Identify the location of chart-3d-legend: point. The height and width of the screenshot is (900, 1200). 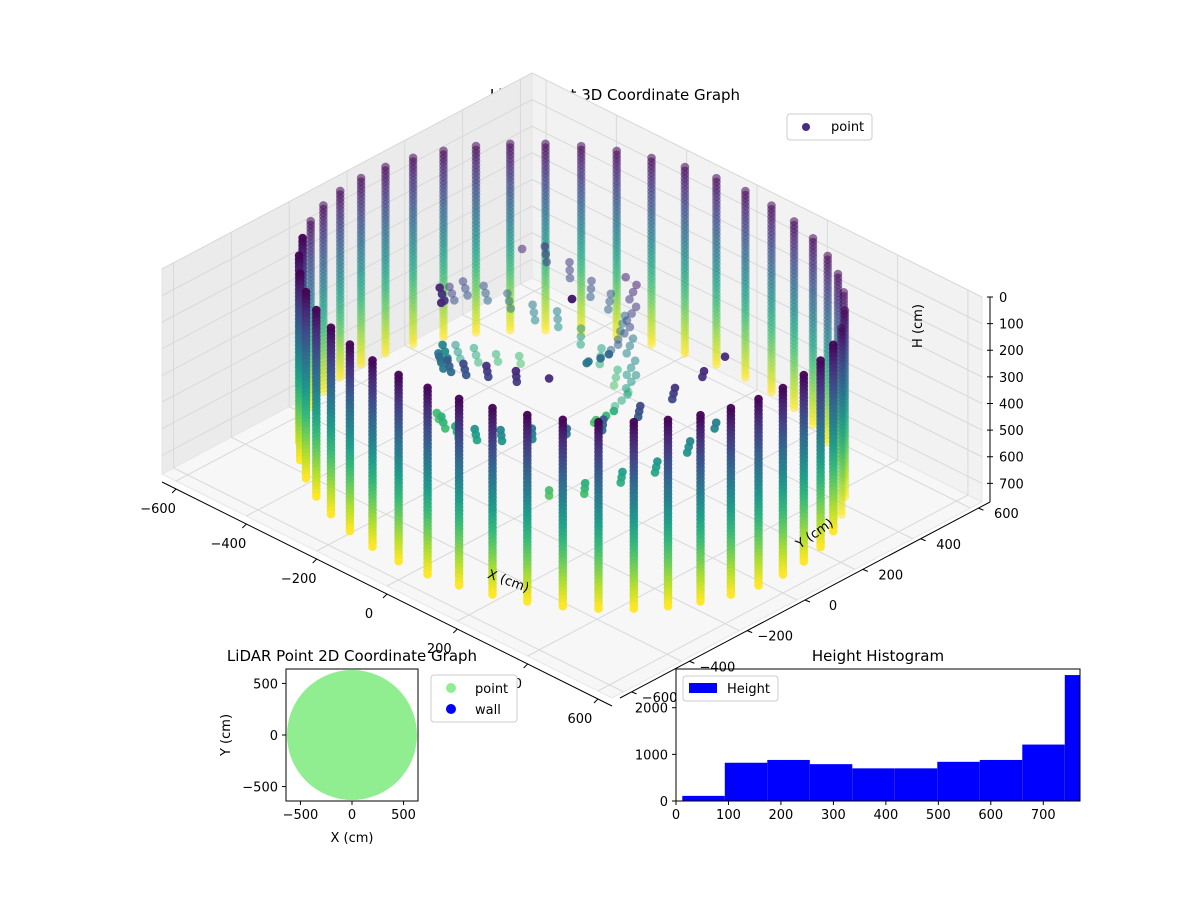
(829, 127).